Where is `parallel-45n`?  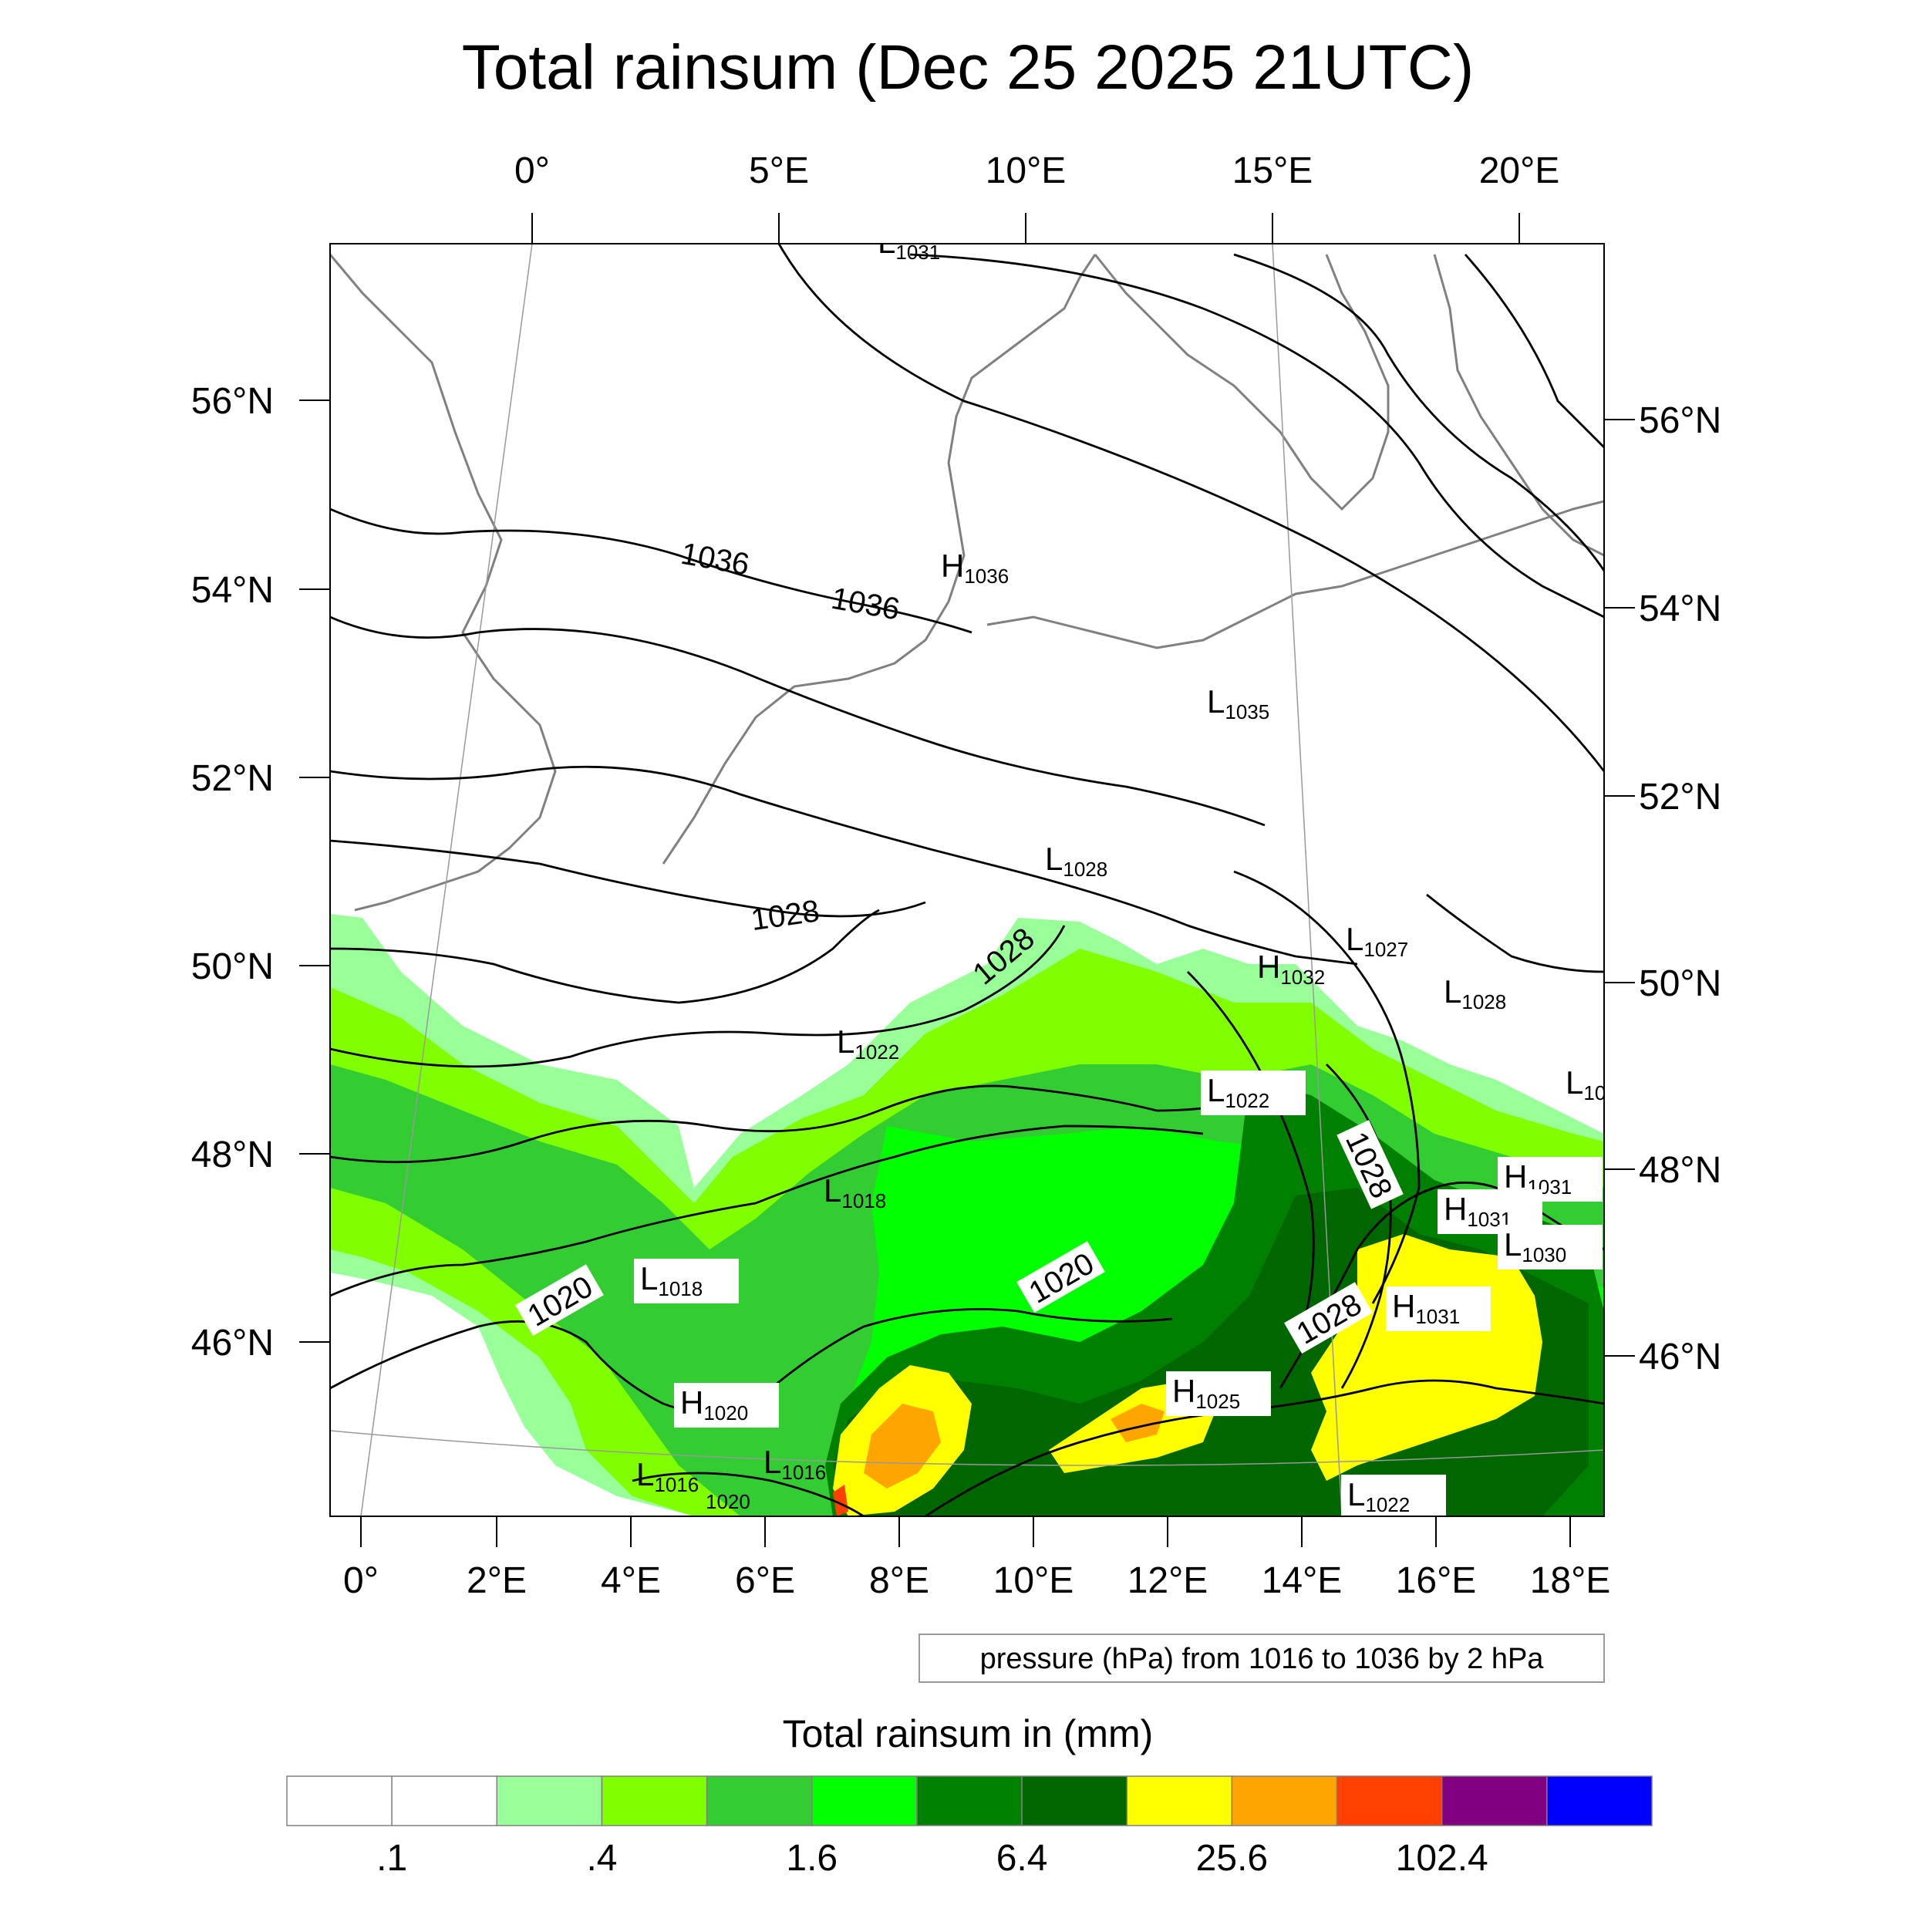
parallel-45n is located at coordinates (967, 1448).